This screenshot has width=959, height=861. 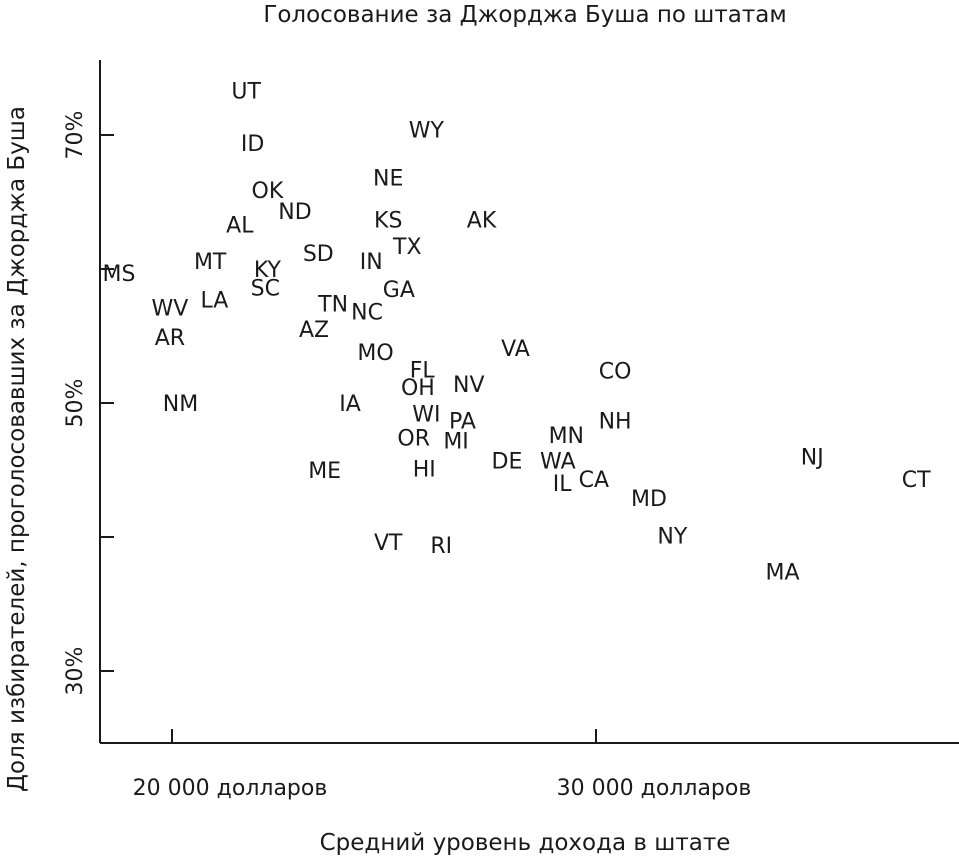 What do you see at coordinates (812, 457) in the screenshot?
I see `data-point-nj: NJ` at bounding box center [812, 457].